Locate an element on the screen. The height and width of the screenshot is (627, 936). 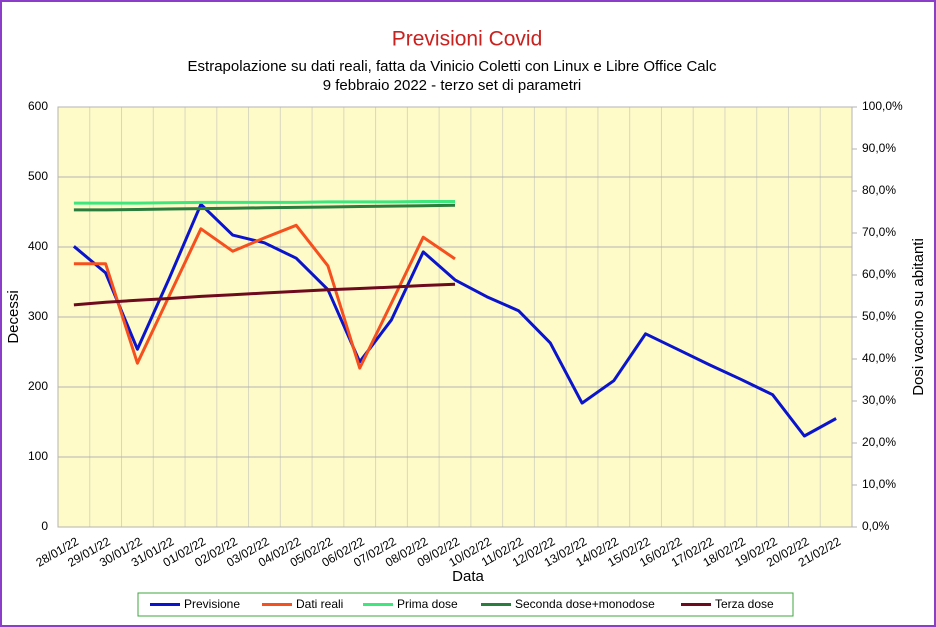
y-axis-label: Decessi is located at coordinates (13, 316).